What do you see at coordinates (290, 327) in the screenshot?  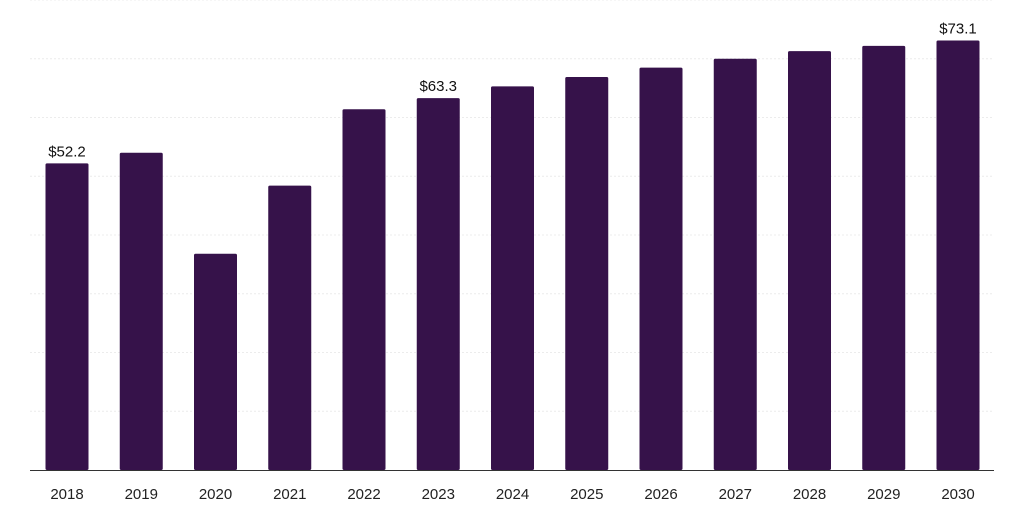 I see `bar-2021` at bounding box center [290, 327].